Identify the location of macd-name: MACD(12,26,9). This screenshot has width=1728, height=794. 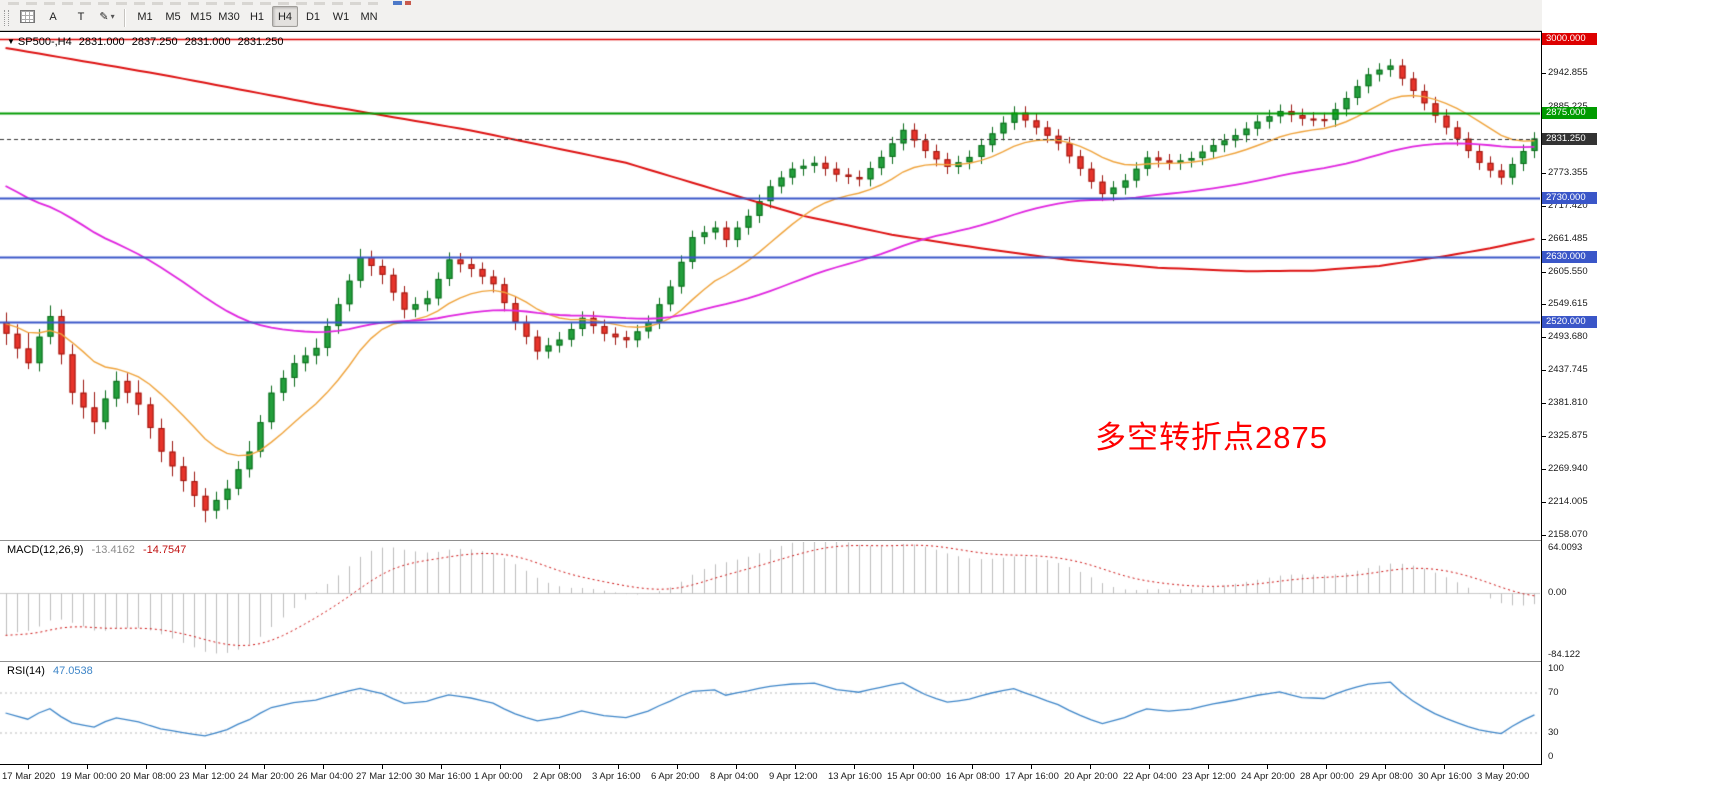
(45, 550).